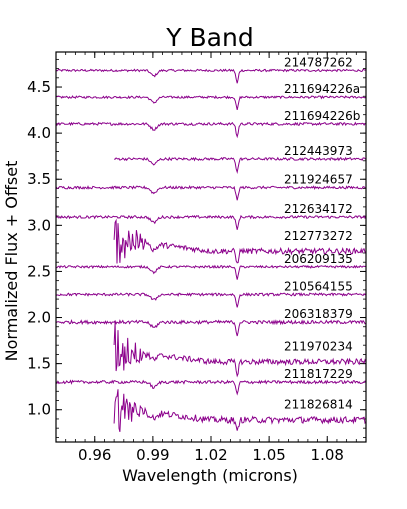 The height and width of the screenshot is (509, 407). What do you see at coordinates (318, 180) in the screenshot?
I see `series-label: 211924657` at bounding box center [318, 180].